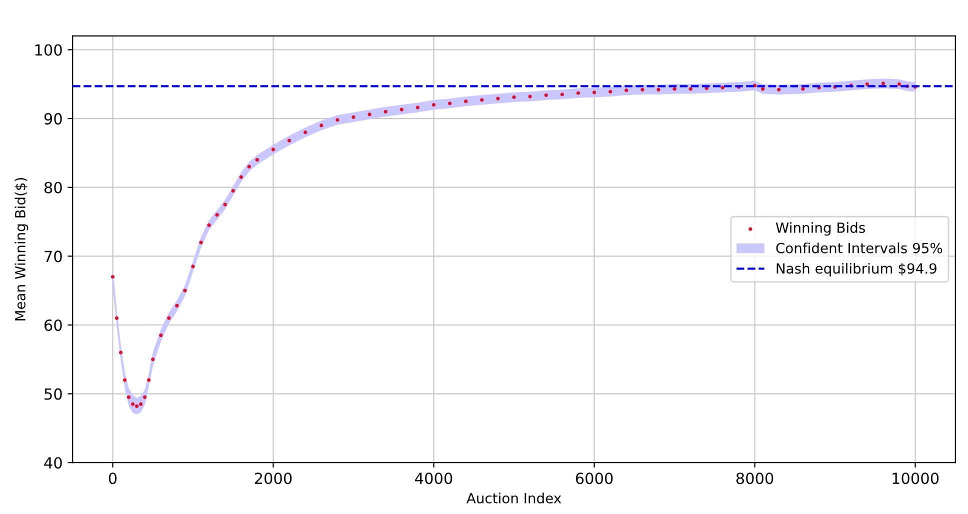 This screenshot has width=968, height=514. I want to click on x-tick-label: 10000, so click(915, 478).